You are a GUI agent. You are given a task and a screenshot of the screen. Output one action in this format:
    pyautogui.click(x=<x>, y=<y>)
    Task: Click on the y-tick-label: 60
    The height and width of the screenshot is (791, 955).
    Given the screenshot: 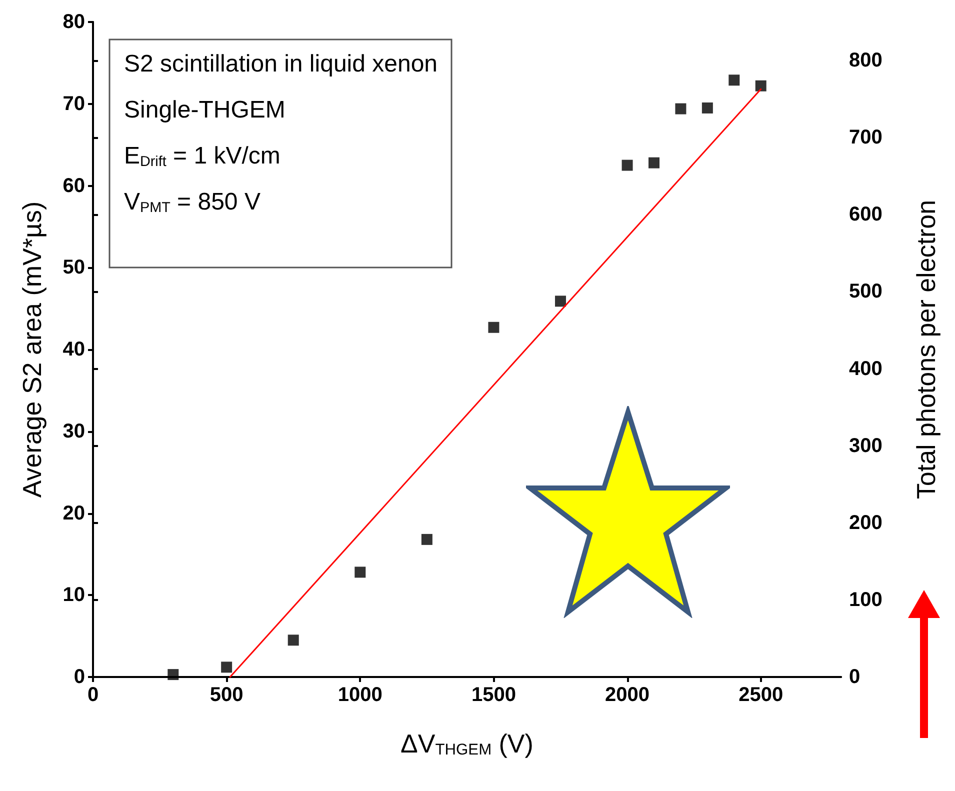 What is the action you would take?
    pyautogui.click(x=73, y=185)
    